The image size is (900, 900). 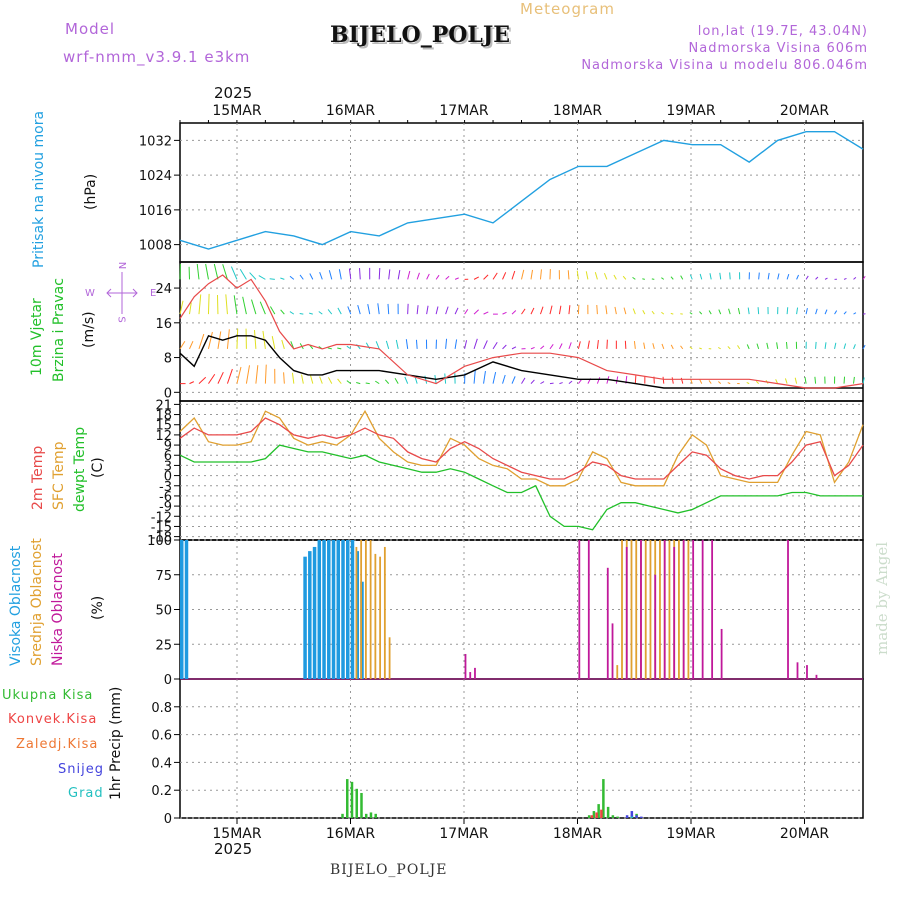 What do you see at coordinates (163, 324) in the screenshot?
I see `wind-tick-label: 16` at bounding box center [163, 324].